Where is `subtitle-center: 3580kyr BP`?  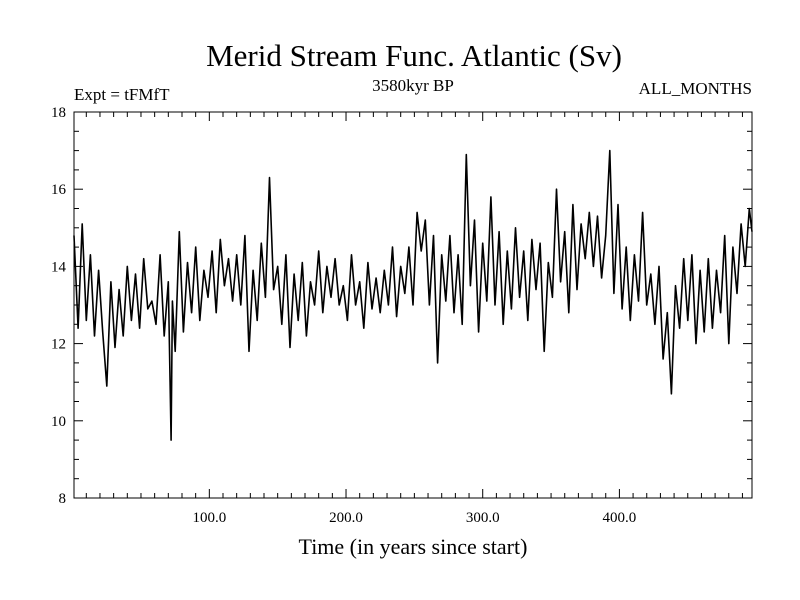 subtitle-center: 3580kyr BP is located at coordinates (413, 85).